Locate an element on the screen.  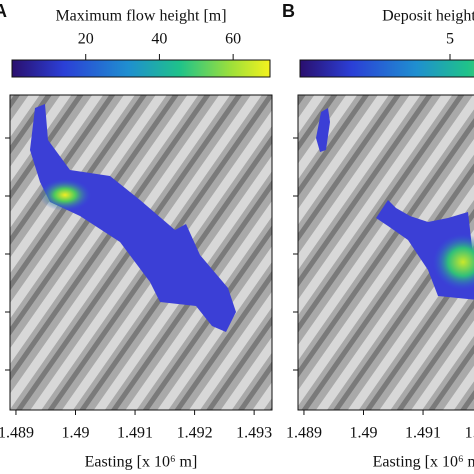
panel-label: A is located at coordinates (3, 11).